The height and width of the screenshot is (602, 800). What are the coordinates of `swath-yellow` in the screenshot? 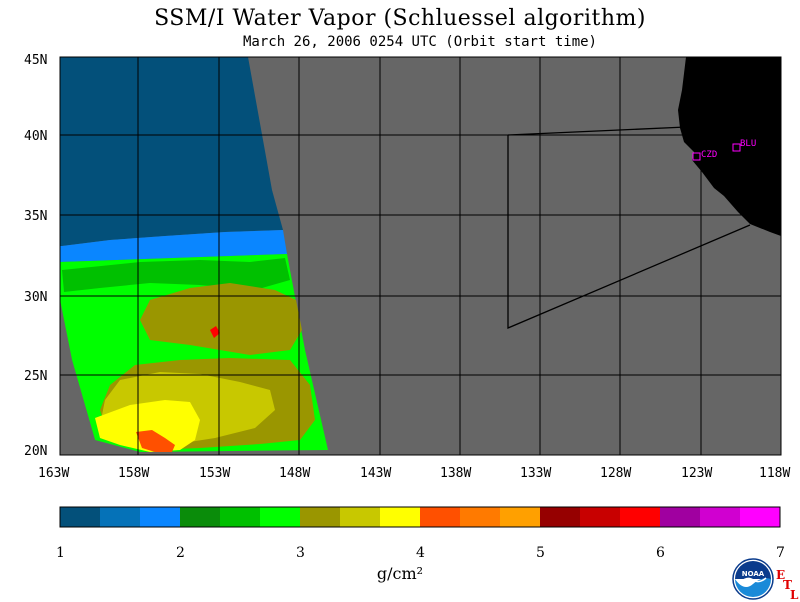 It's located at (147, 426).